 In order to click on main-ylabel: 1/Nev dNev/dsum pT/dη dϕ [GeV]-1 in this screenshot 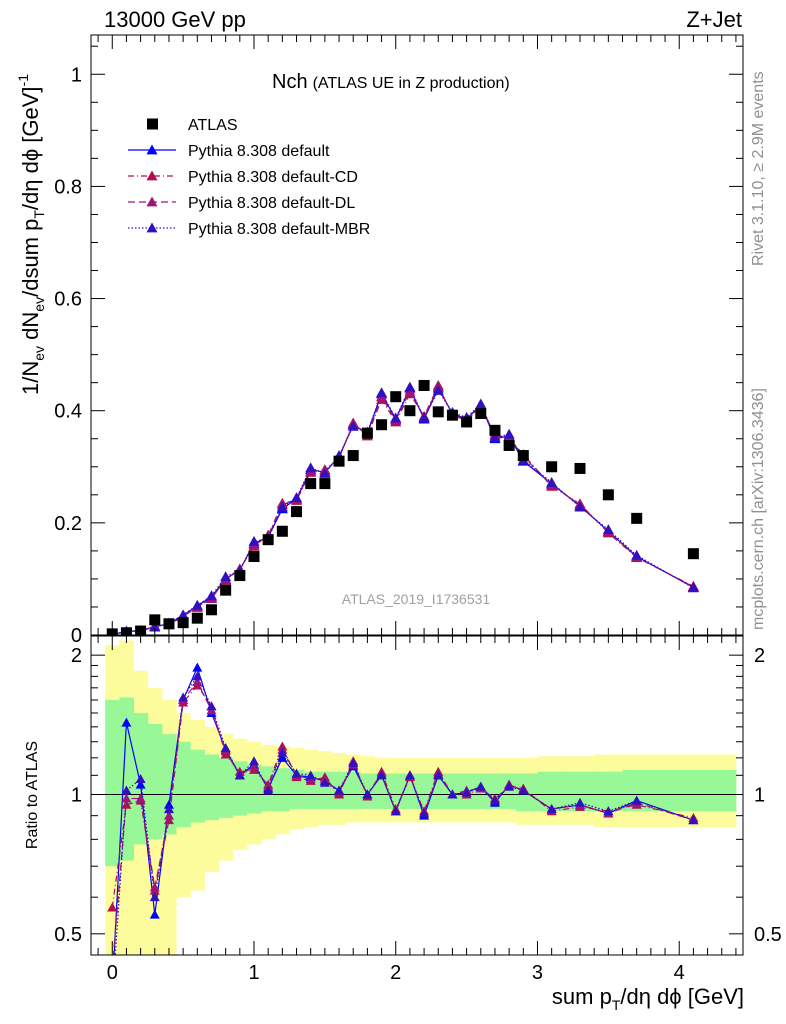, I will do `click(31, 234)`.